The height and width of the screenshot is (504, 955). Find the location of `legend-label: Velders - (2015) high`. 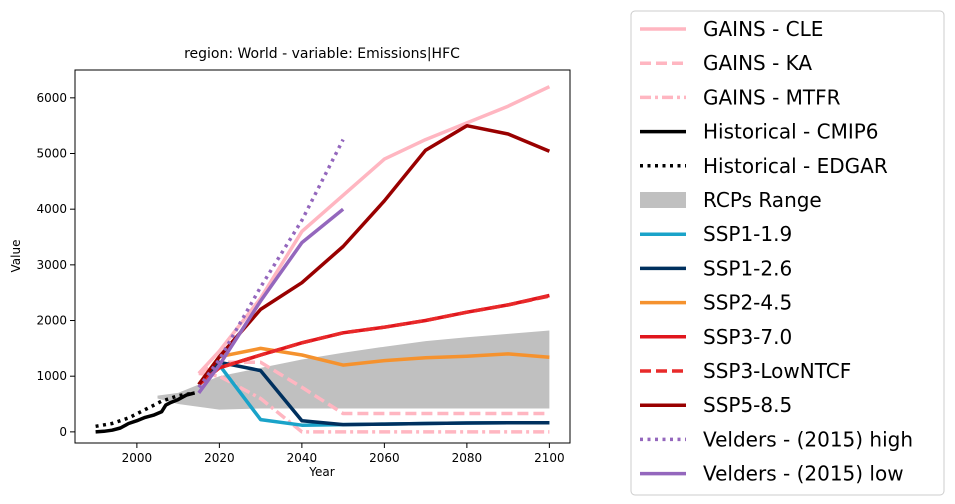

legend-label: Velders - (2015) high is located at coordinates (808, 439).